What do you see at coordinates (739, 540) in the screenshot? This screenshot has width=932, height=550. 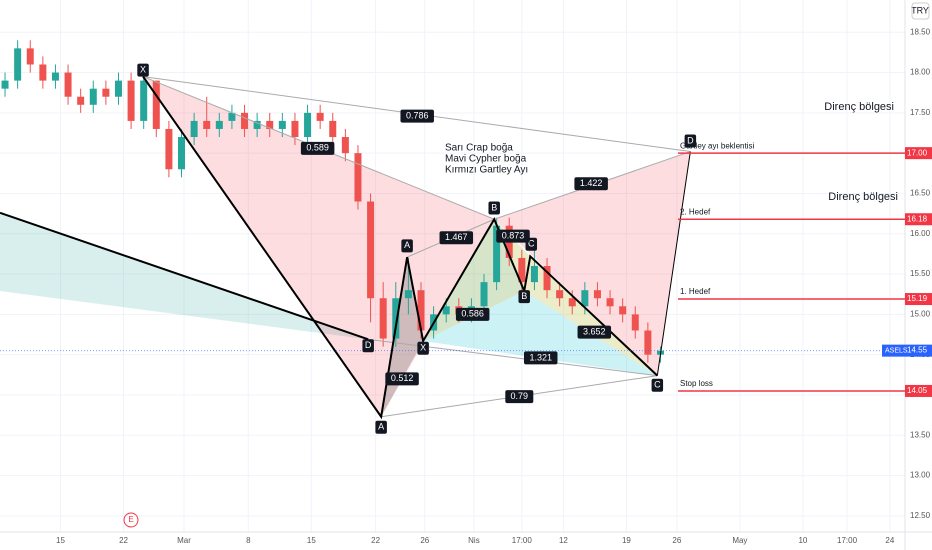 I see `x-tick-label: May` at bounding box center [739, 540].